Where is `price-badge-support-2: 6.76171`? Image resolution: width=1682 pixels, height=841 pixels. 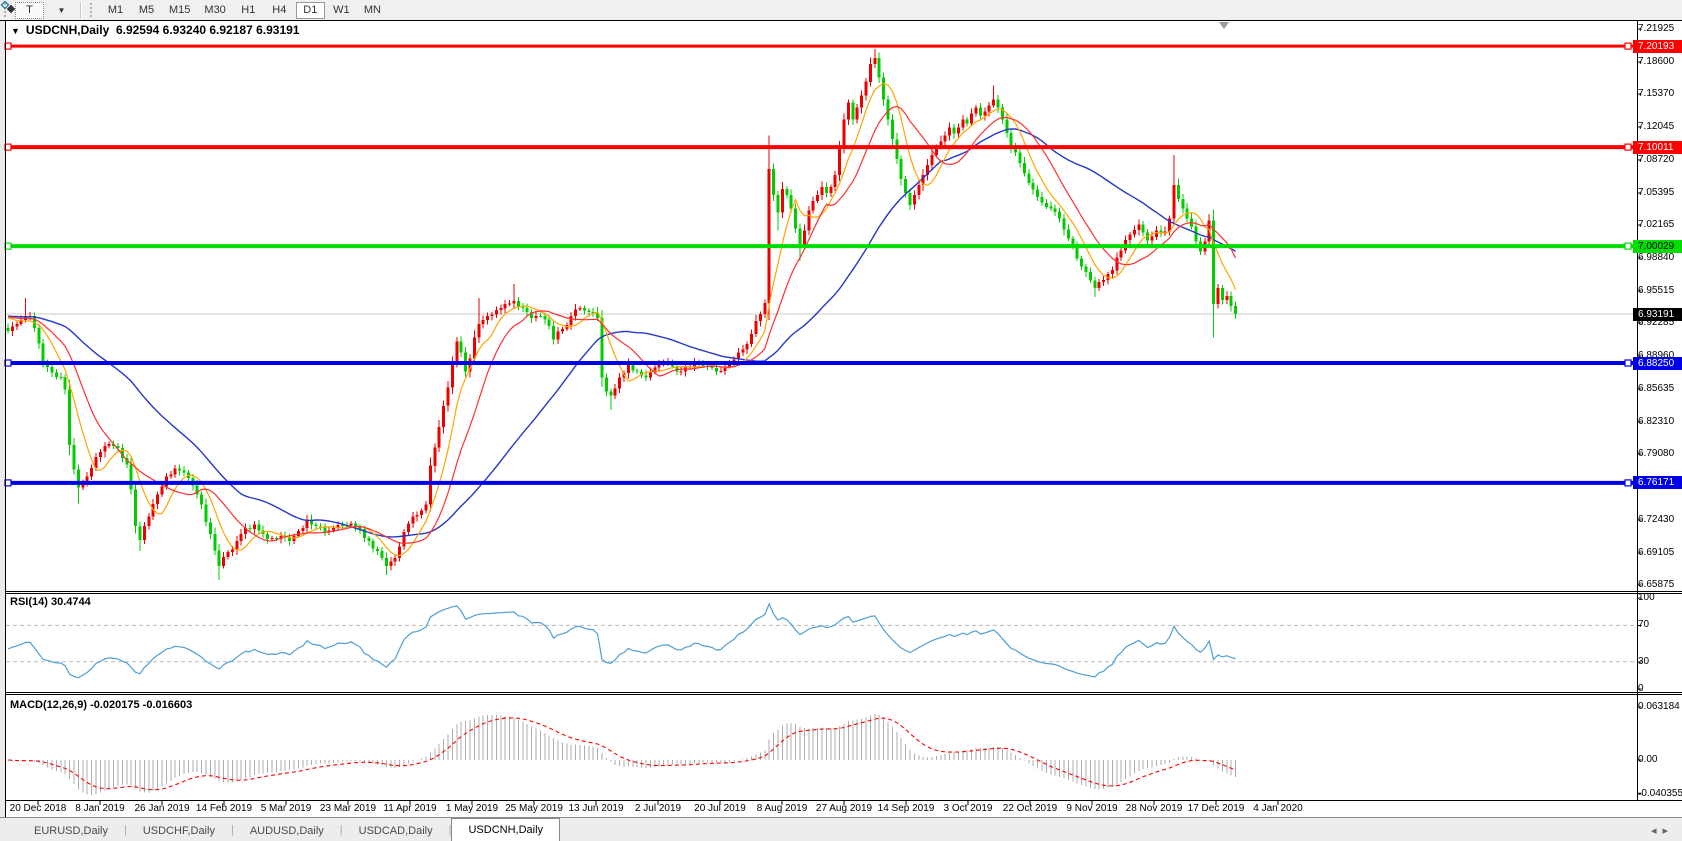 price-badge-support-2: 6.76171 is located at coordinates (1657, 482).